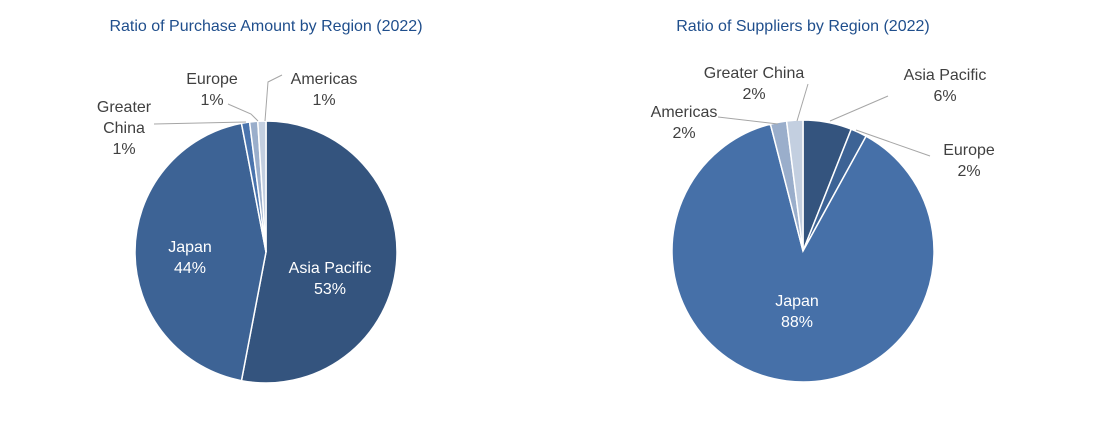  What do you see at coordinates (802, 26) in the screenshot?
I see `chart-title: Ratio of Suppliers by Region (2022)` at bounding box center [802, 26].